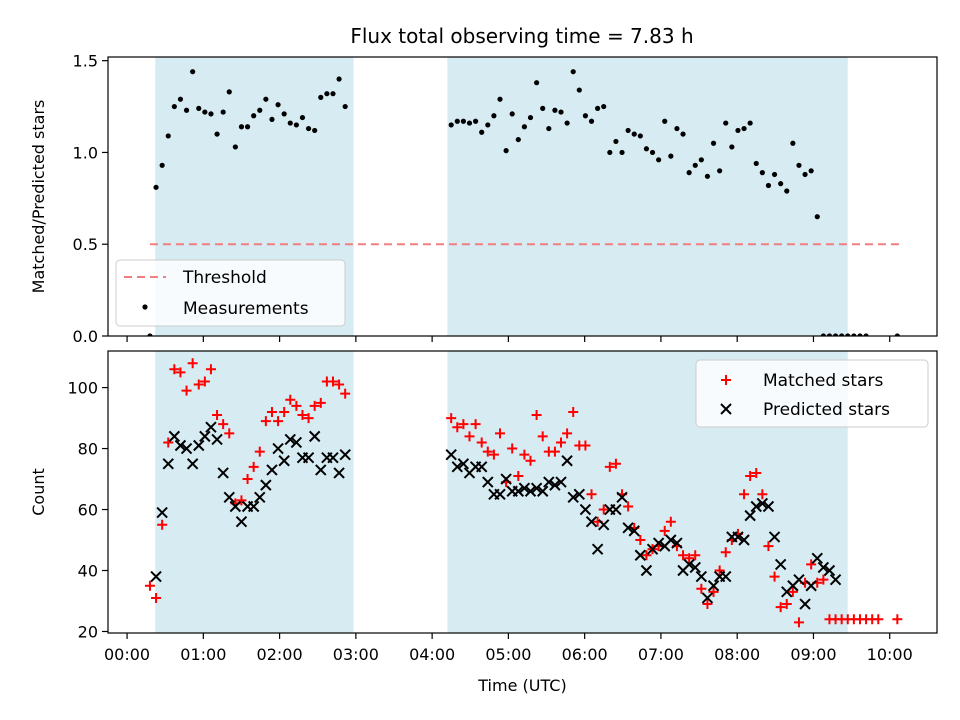 The image size is (960, 720). What do you see at coordinates (826, 410) in the screenshot?
I see `legend-predicted-label: Predicted stars` at bounding box center [826, 410].